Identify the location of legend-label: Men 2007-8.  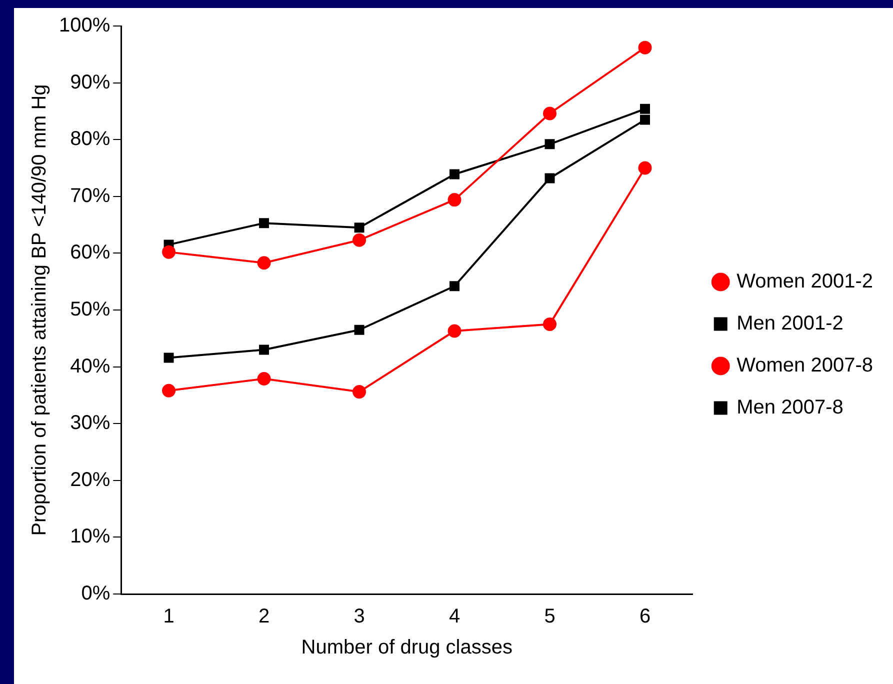
(790, 407).